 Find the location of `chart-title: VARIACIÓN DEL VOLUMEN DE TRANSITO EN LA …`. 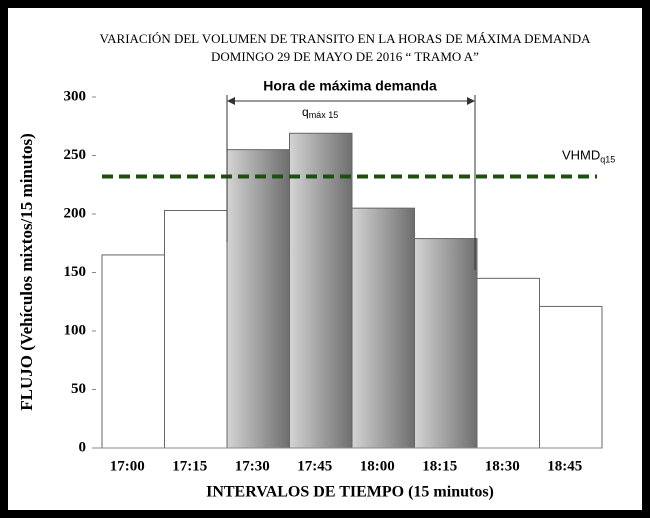

chart-title: VARIACIÓN DEL VOLUMEN DE TRANSITO EN LA … is located at coordinates (345, 38).